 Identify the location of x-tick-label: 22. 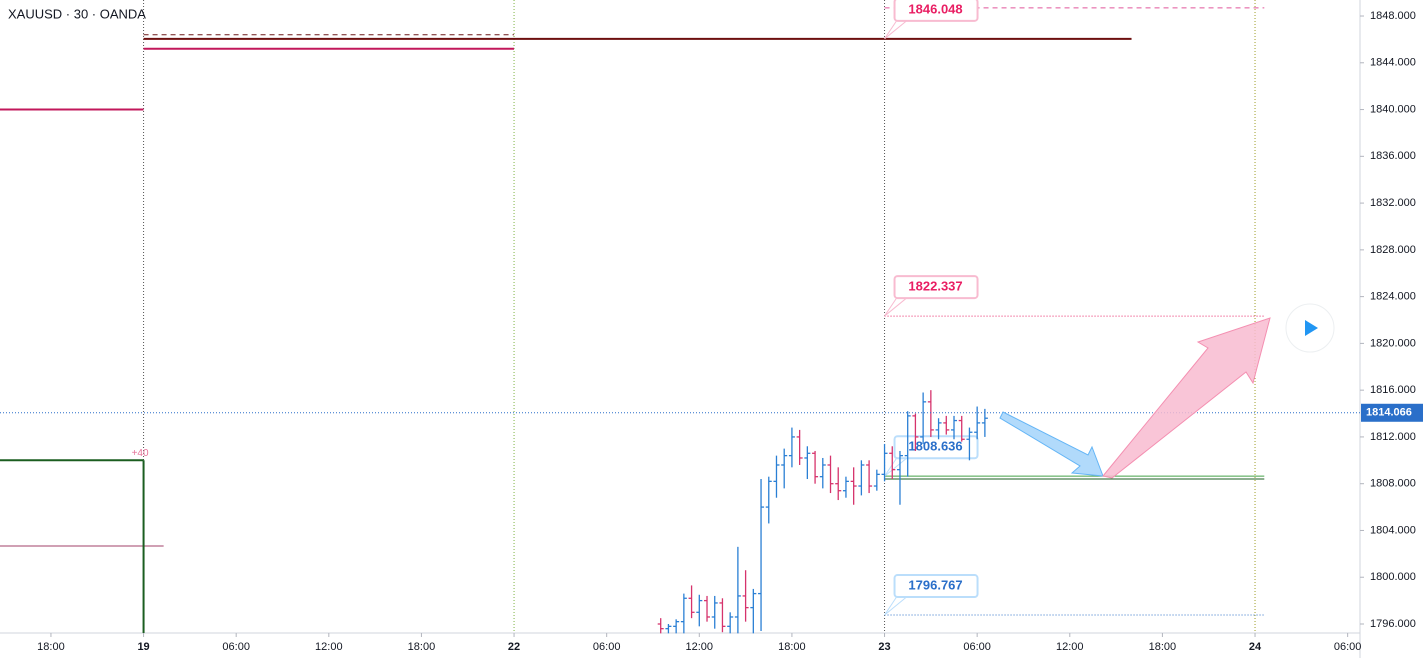
(514, 647).